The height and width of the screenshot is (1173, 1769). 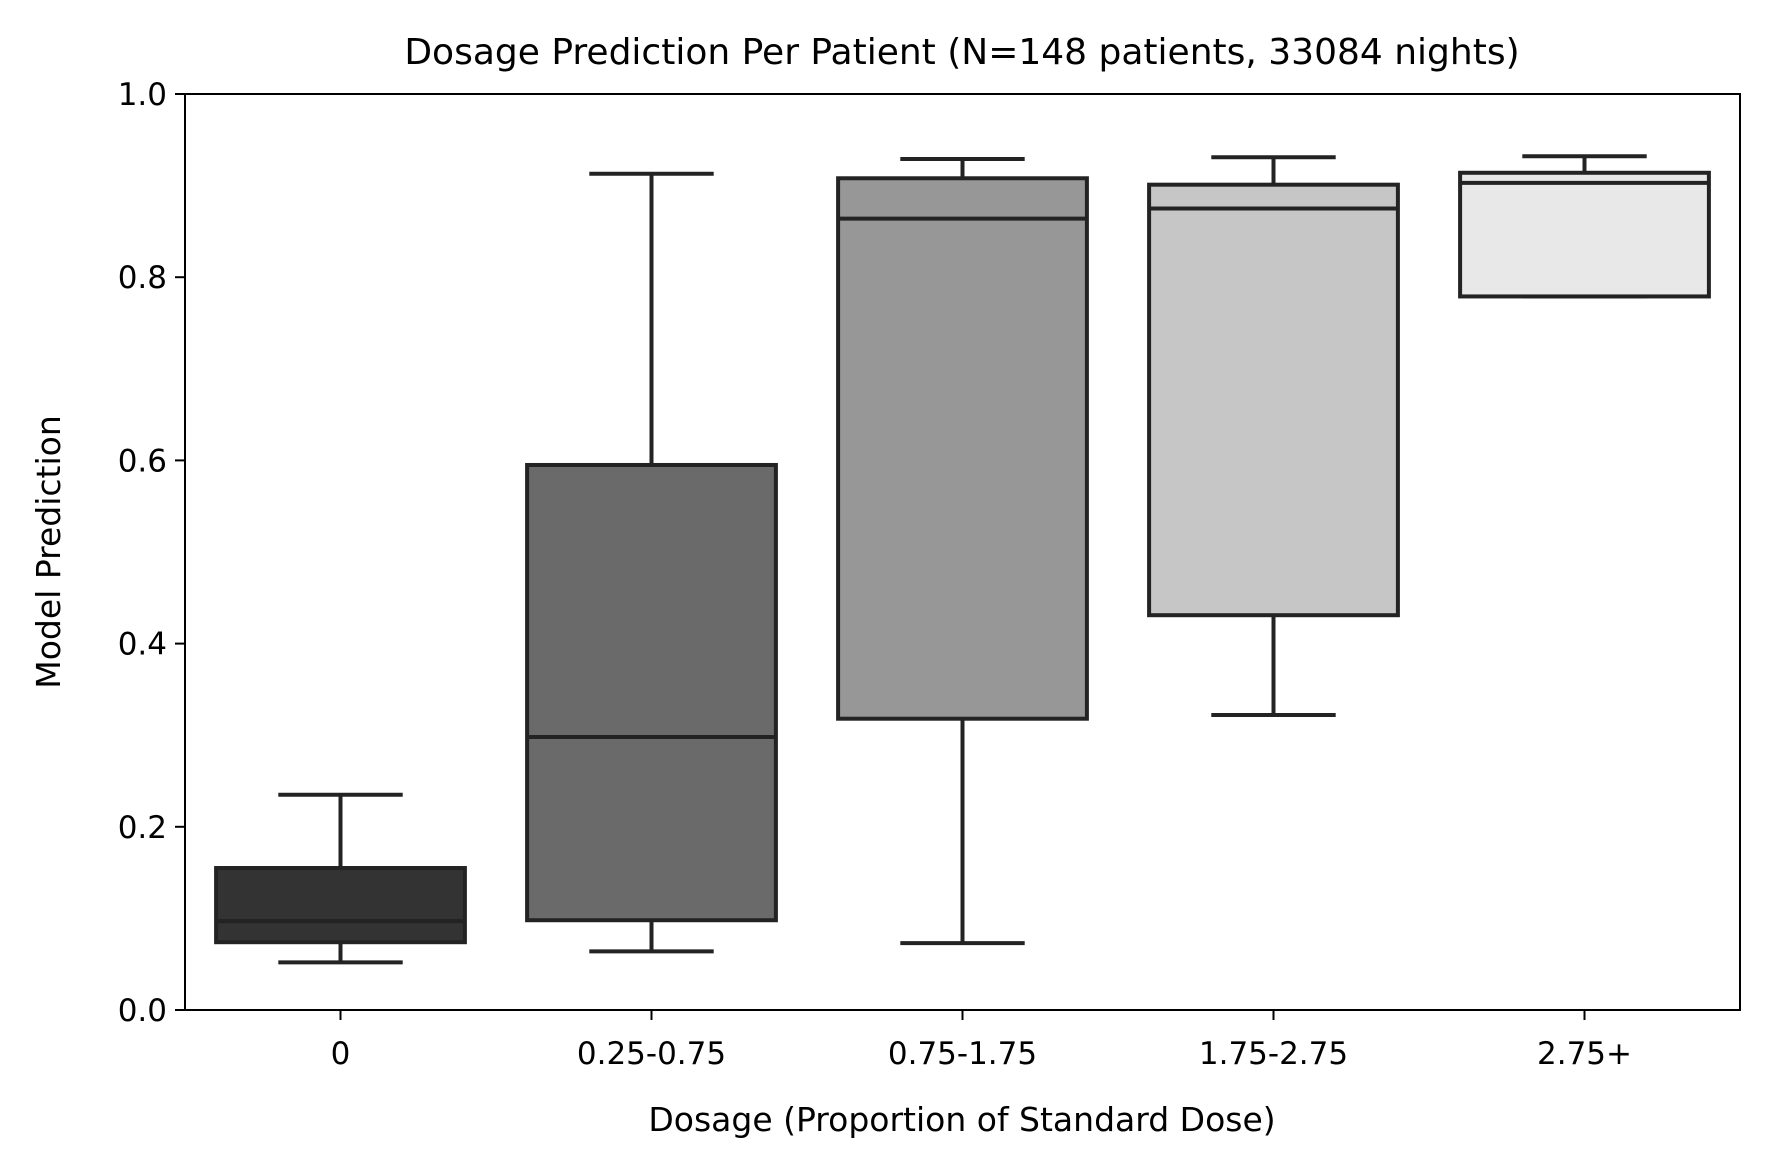 I want to click on y-tick-label: 0.2, so click(x=142, y=828).